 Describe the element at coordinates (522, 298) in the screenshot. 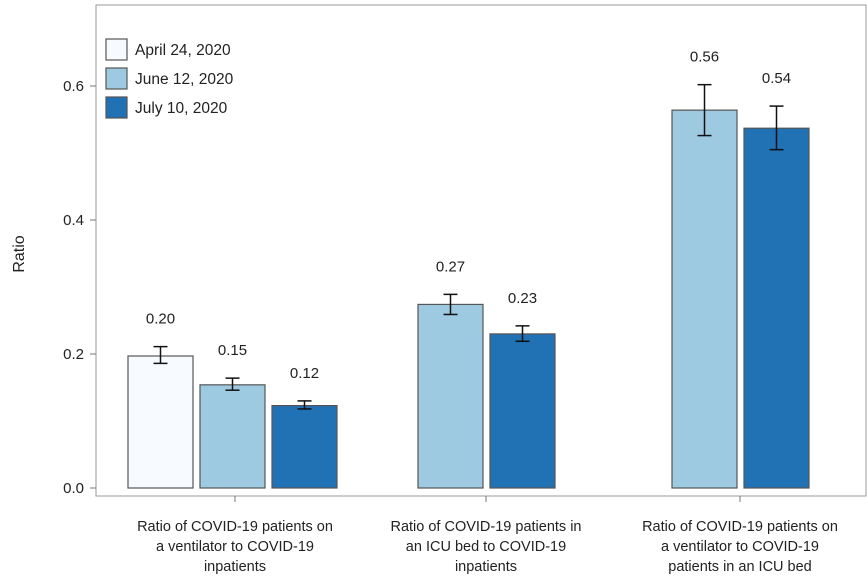

I see `data-label: 0.23` at that location.